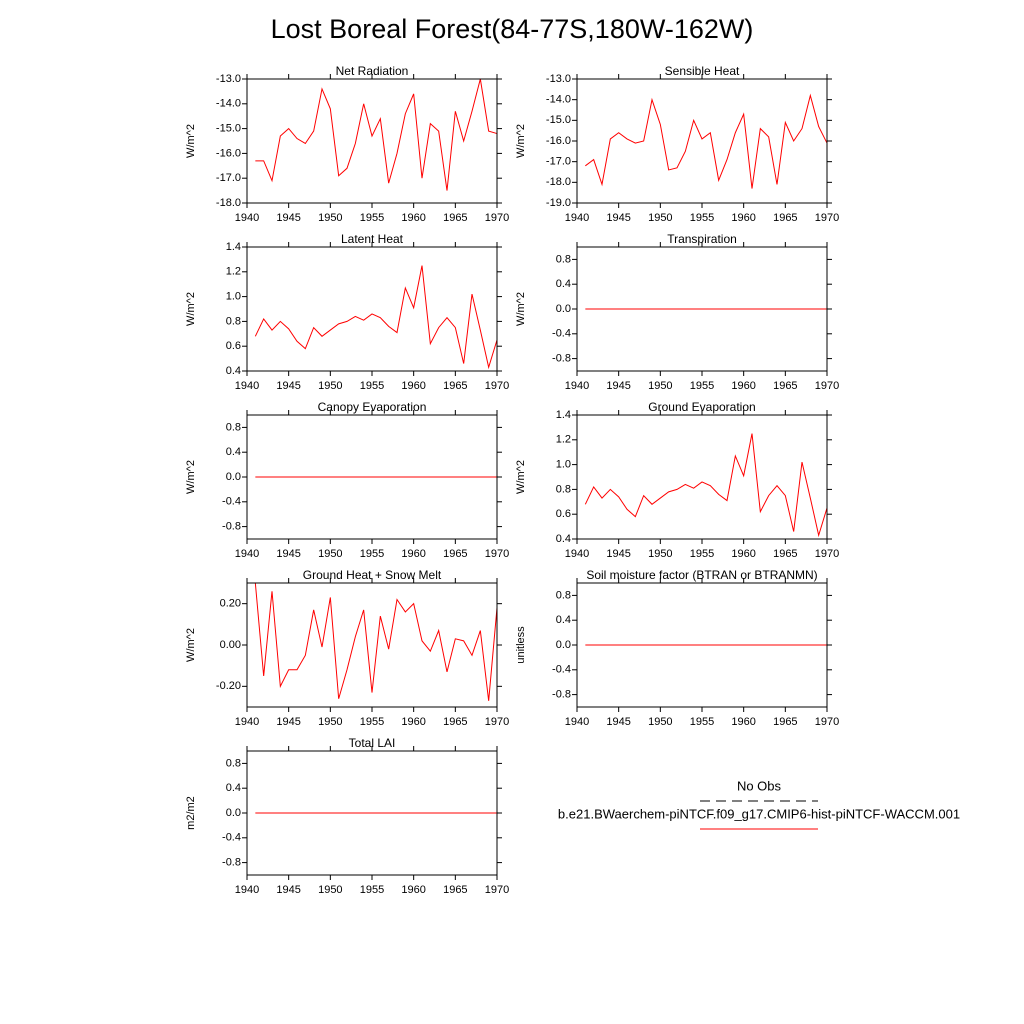  I want to click on y-tick-label: 0.00, so click(230, 645).